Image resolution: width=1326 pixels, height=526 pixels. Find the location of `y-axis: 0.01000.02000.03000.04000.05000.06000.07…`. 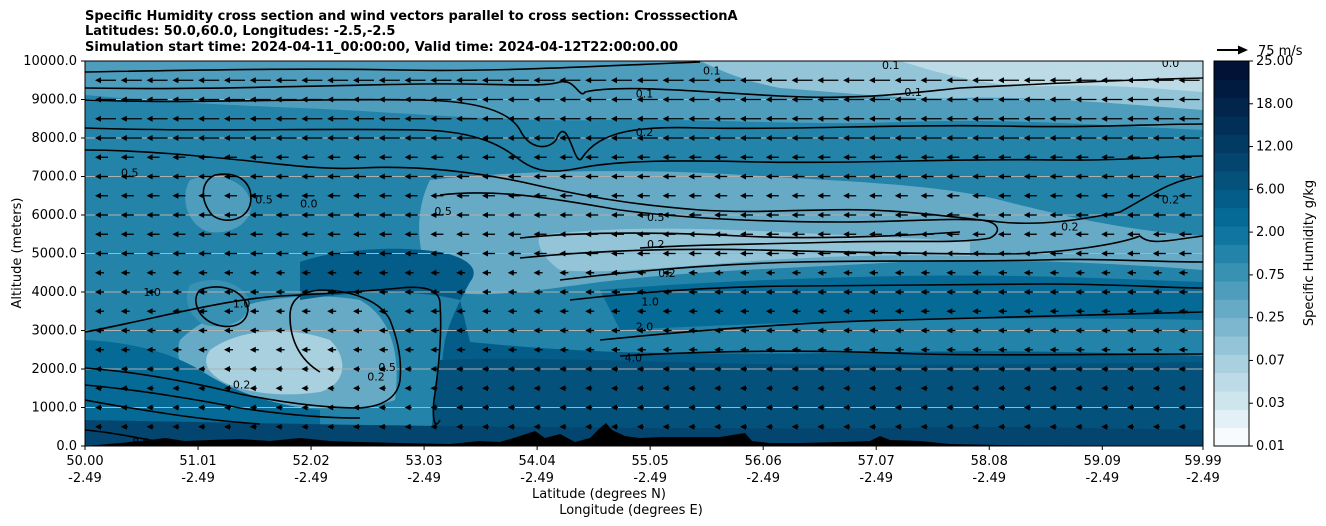

y-axis: 0.01000.02000.03000.04000.05000.06000.07… is located at coordinates (54, 254).